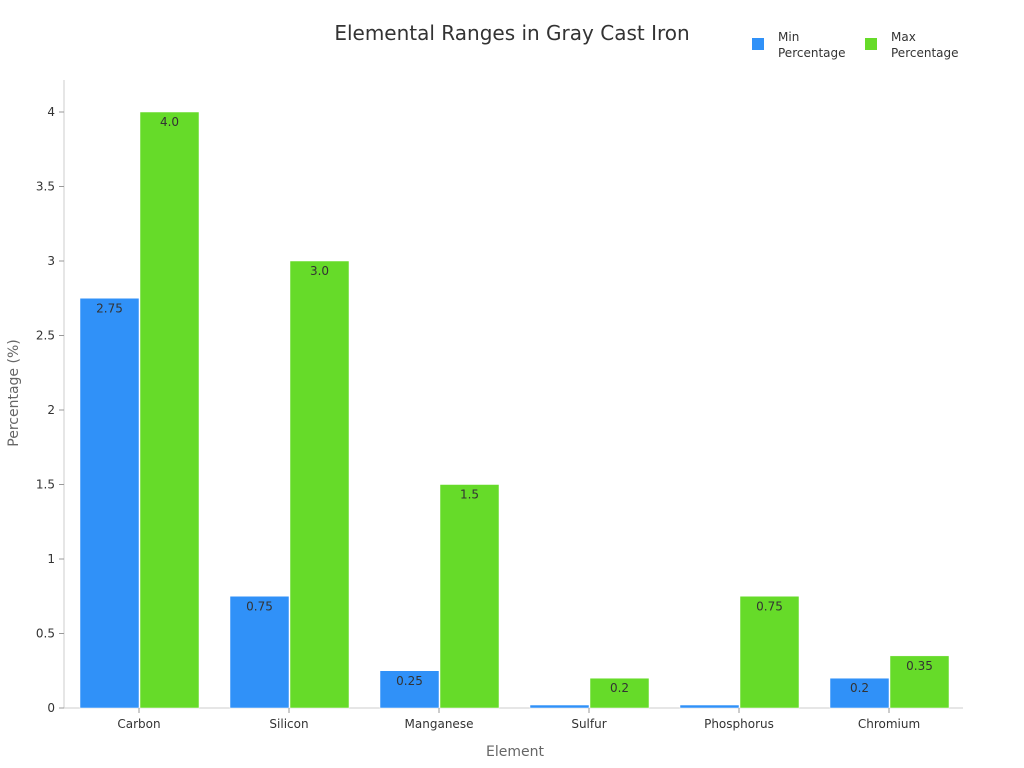 The image size is (1024, 768). I want to click on data-label: 3.0, so click(319, 271).